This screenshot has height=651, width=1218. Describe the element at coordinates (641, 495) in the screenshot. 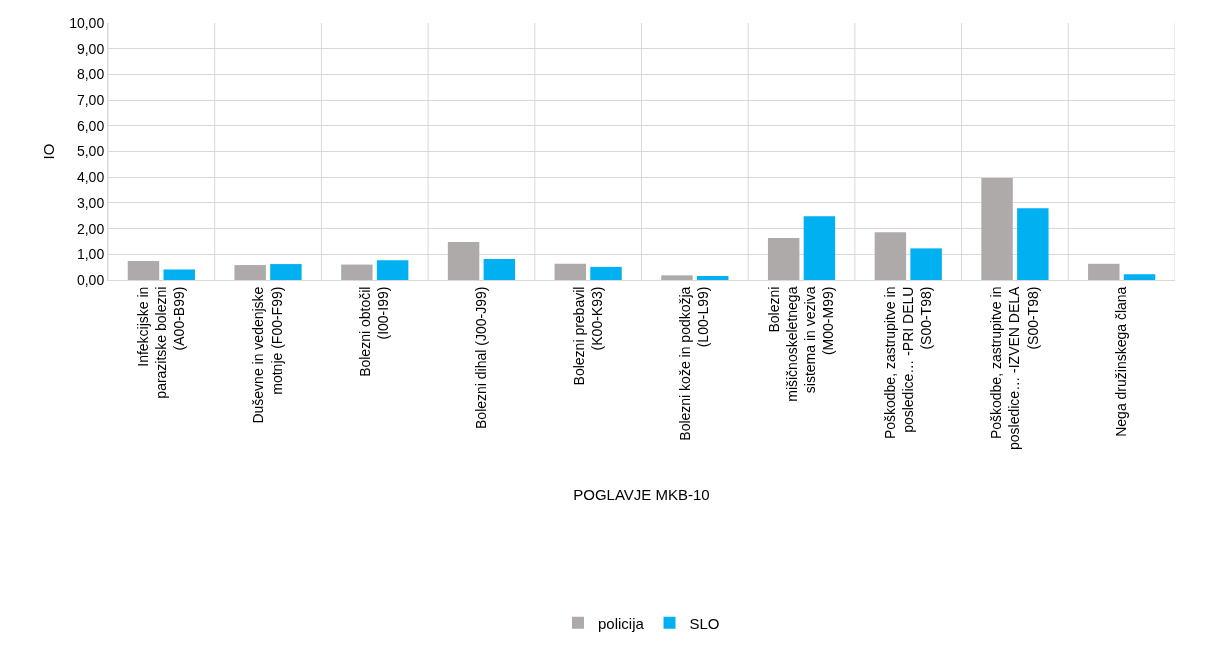

I see `x-axis-title: POGLAVJE MKB-10` at that location.